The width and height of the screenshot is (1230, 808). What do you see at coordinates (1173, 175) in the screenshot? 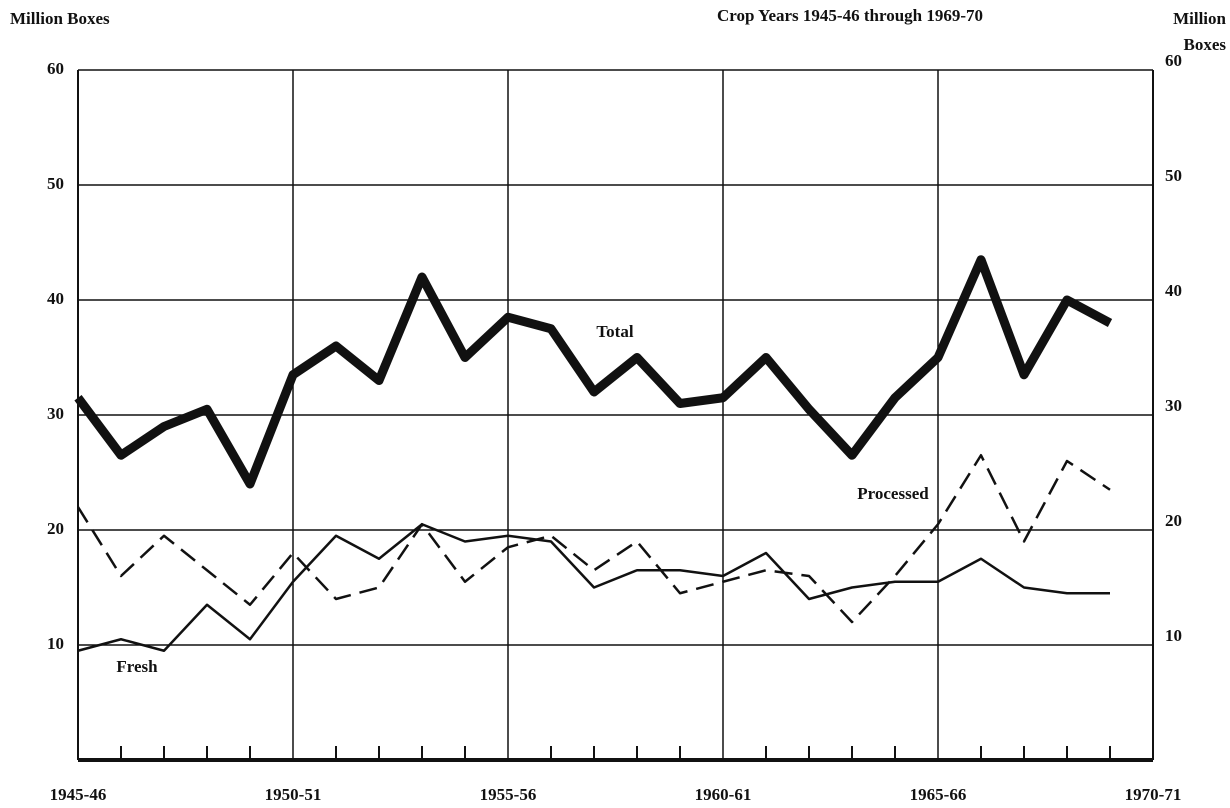
I see `y2-tick-label: 50` at bounding box center [1173, 175].